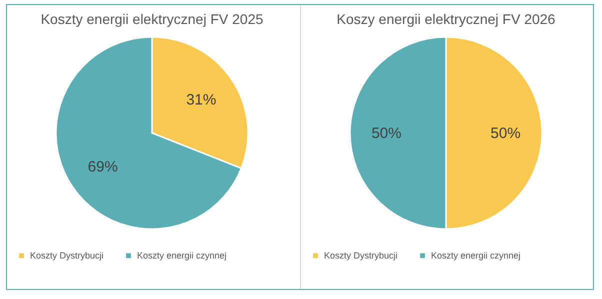 This screenshot has width=602, height=299. What do you see at coordinates (103, 167) in the screenshot?
I see `data-label: 69%` at bounding box center [103, 167].